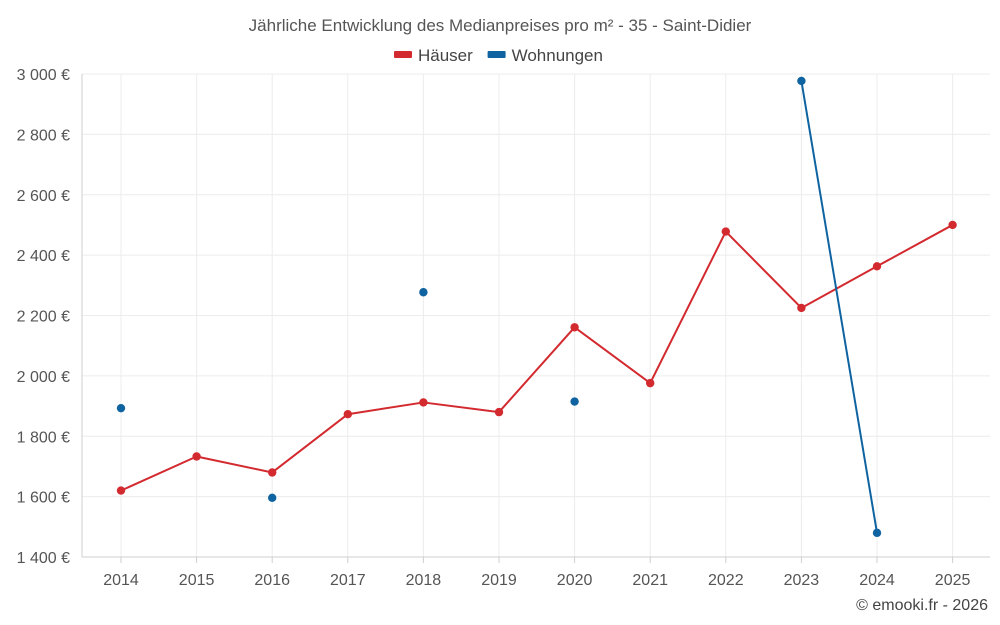 The image size is (1000, 625). I want to click on y-tick-label: 1 800 €, so click(43, 437).